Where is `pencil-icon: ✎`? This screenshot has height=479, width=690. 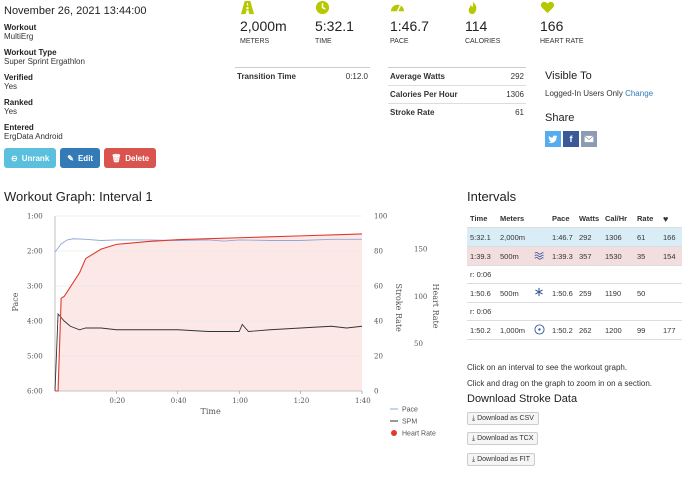
pencil-icon: ✎ is located at coordinates (70, 158).